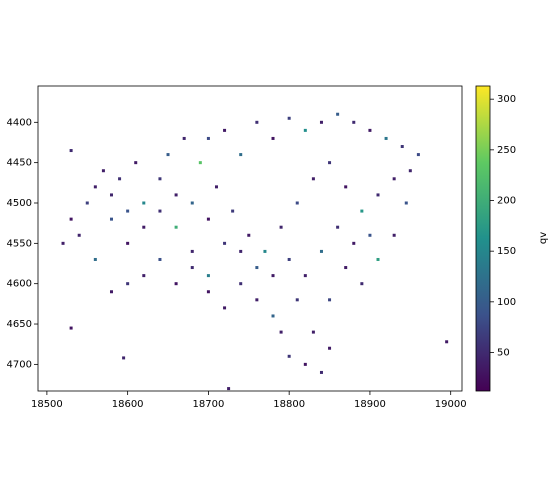 Image resolution: width=552 pixels, height=496 pixels. Describe the element at coordinates (289, 404) in the screenshot. I see `x-tick-label: 18800` at that location.